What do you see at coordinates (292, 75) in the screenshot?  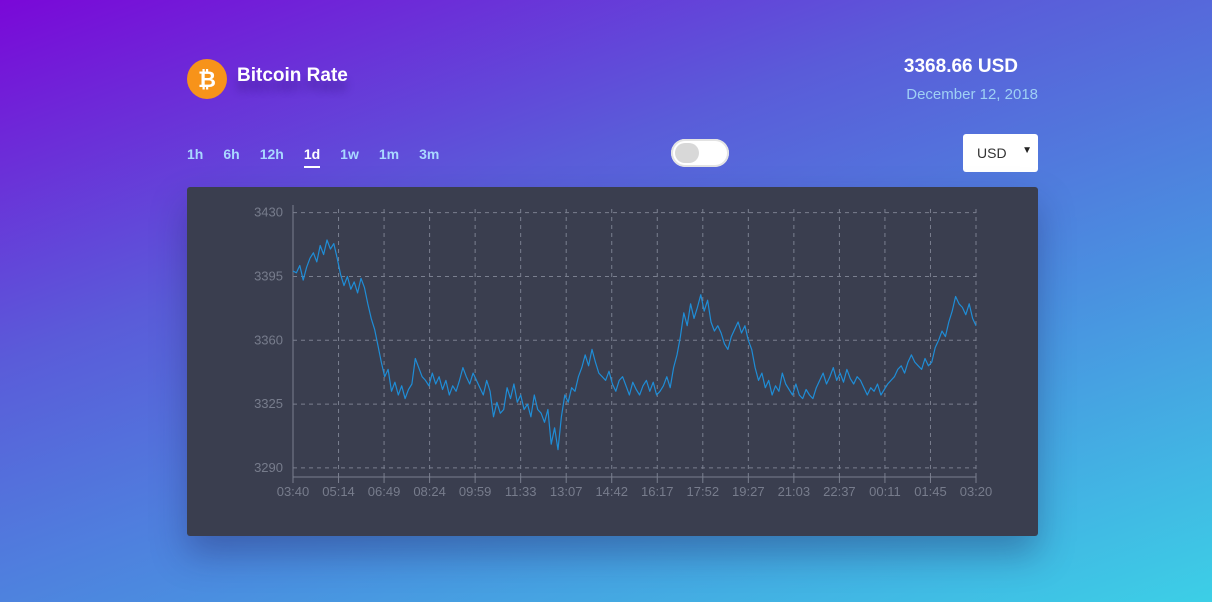 I see `app-title: Bitcoin Rate` at bounding box center [292, 75].